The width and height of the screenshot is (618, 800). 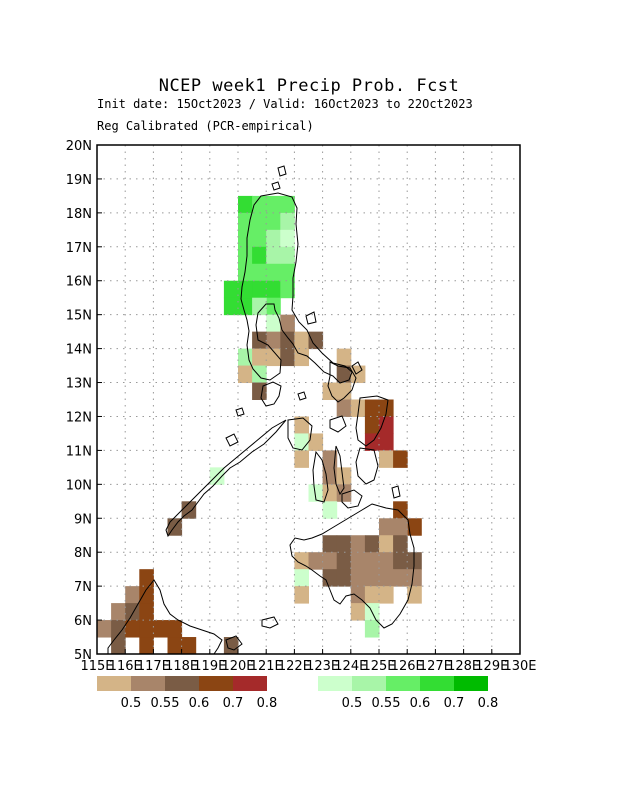 What do you see at coordinates (294, 666) in the screenshot?
I see `x-tick-label: 122E` at bounding box center [294, 666].